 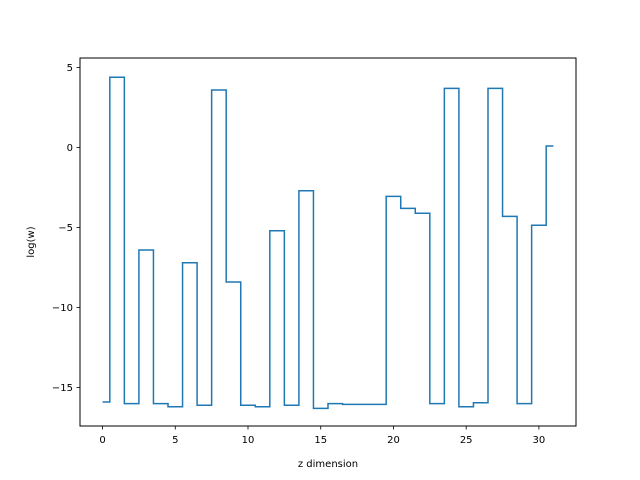 What do you see at coordinates (320, 440) in the screenshot?
I see `x-tick-label: 15` at bounding box center [320, 440].